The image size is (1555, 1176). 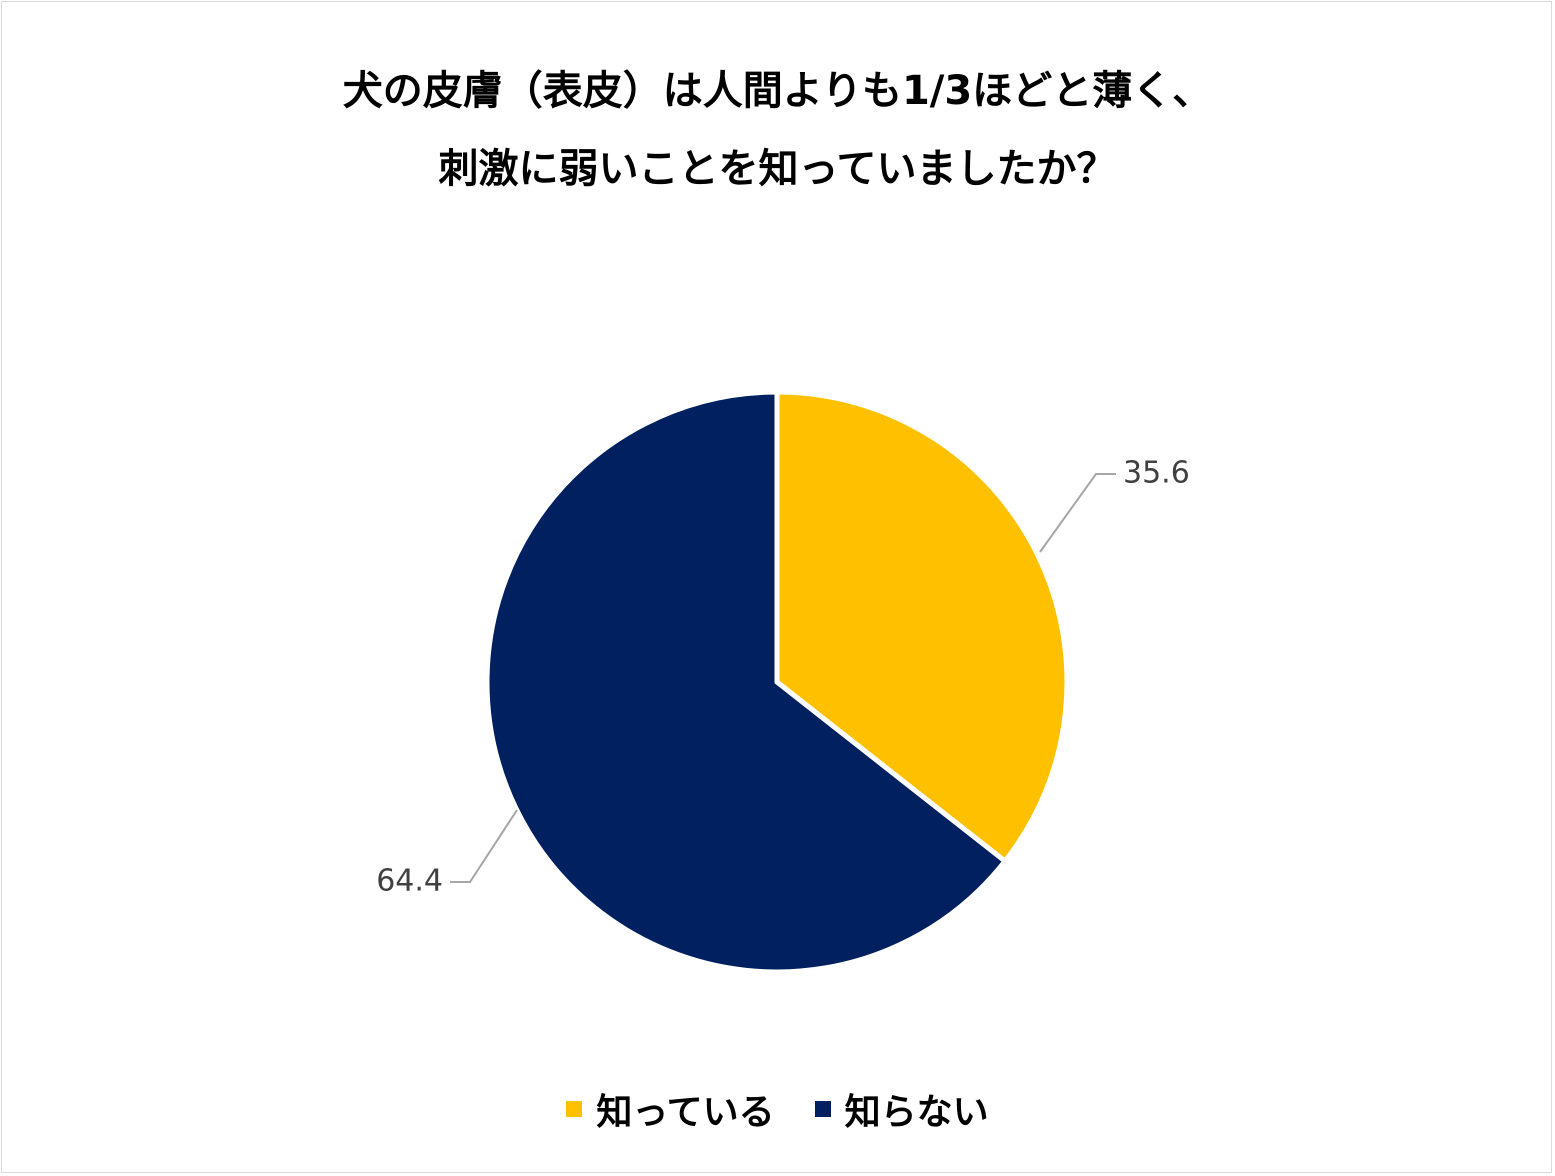 What do you see at coordinates (822, 1109) in the screenshot?
I see `legend-swatch-unknown` at bounding box center [822, 1109].